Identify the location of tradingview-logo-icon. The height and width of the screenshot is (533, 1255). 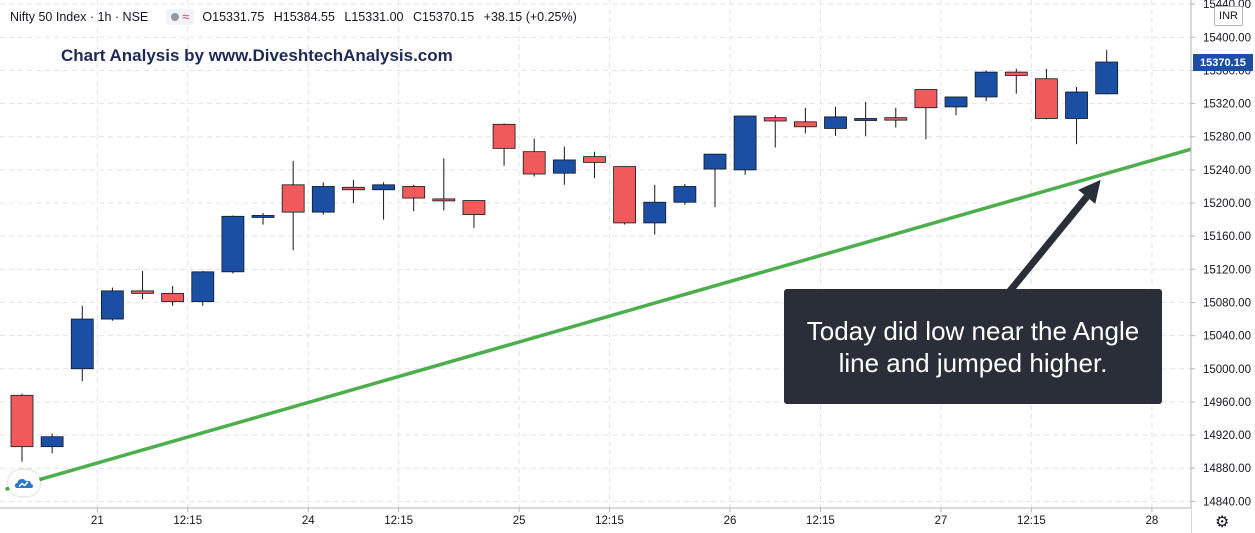
(24, 483).